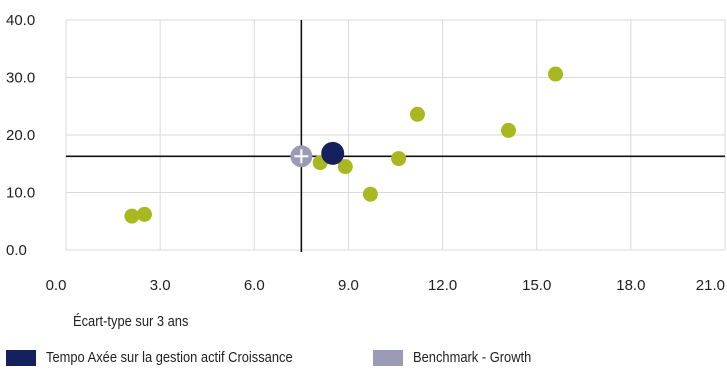  I want to click on y-tick-label: 30.0, so click(20, 78).